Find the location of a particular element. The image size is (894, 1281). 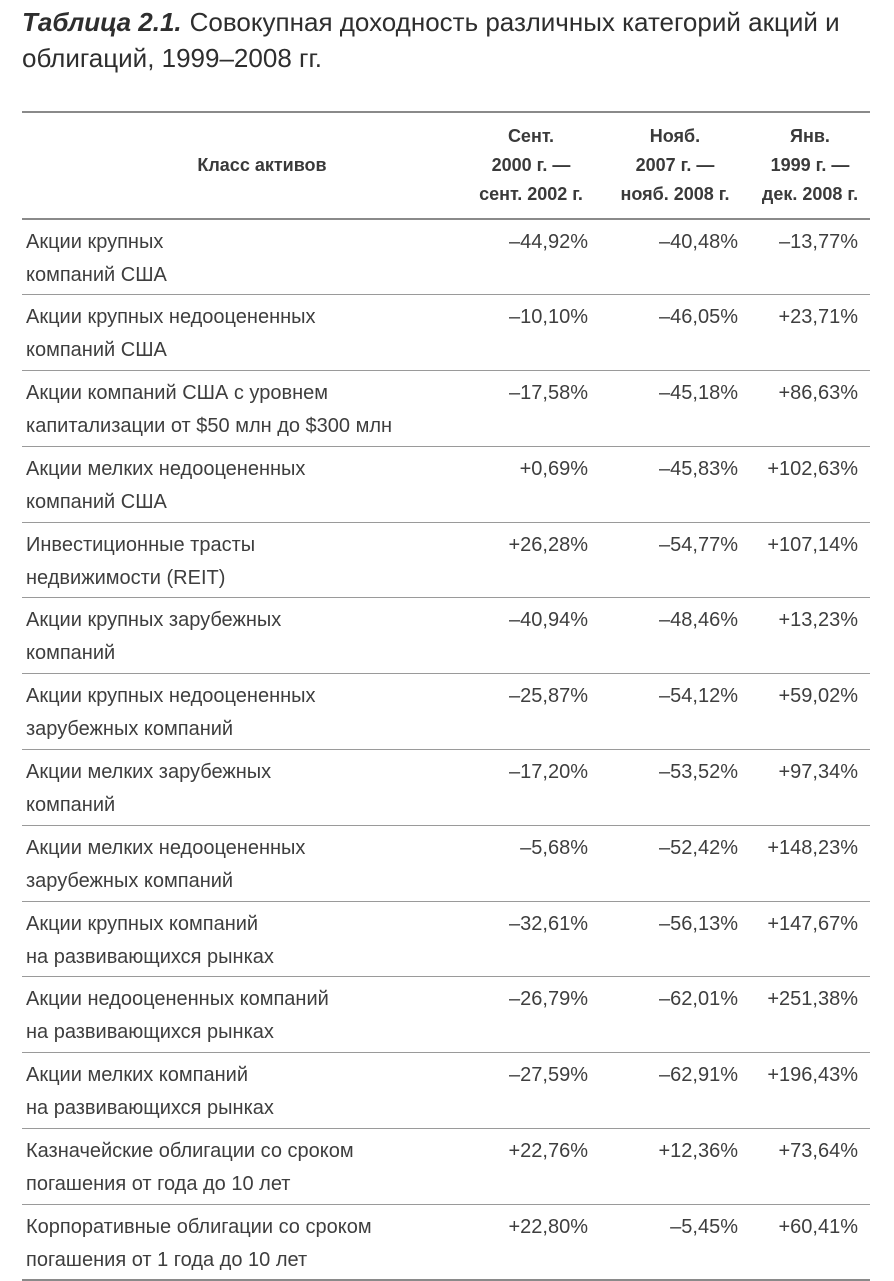

header-period-3: Янв. 1999 г. — дек. 2008 г. is located at coordinates (810, 165).